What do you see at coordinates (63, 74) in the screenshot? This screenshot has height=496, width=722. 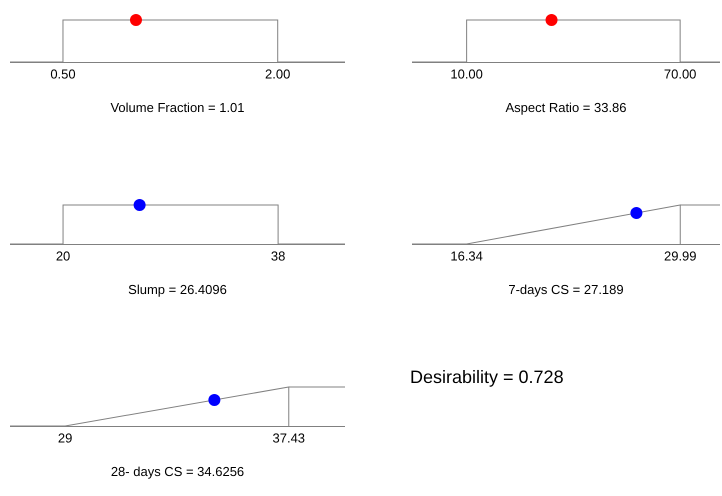 I see `x-tick-label: 0.50` at bounding box center [63, 74].